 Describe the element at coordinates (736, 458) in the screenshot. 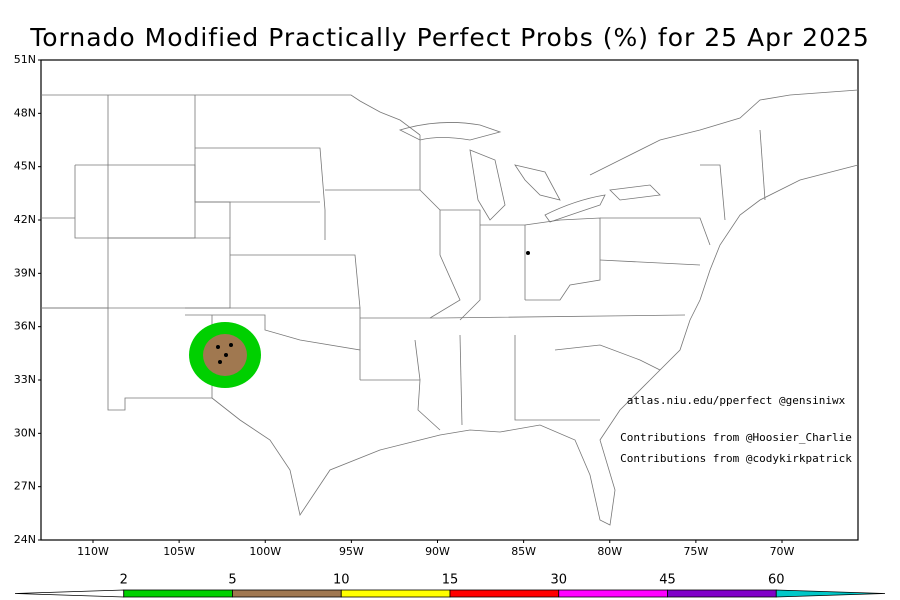

I see `annotation: Contributions from @codykirkpatrick` at that location.